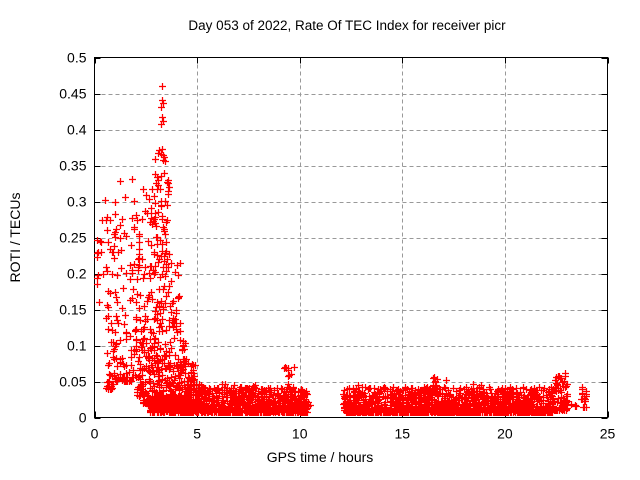 The width and height of the screenshot is (640, 480). I want to click on y-tick-label: 0.4, so click(77, 130).